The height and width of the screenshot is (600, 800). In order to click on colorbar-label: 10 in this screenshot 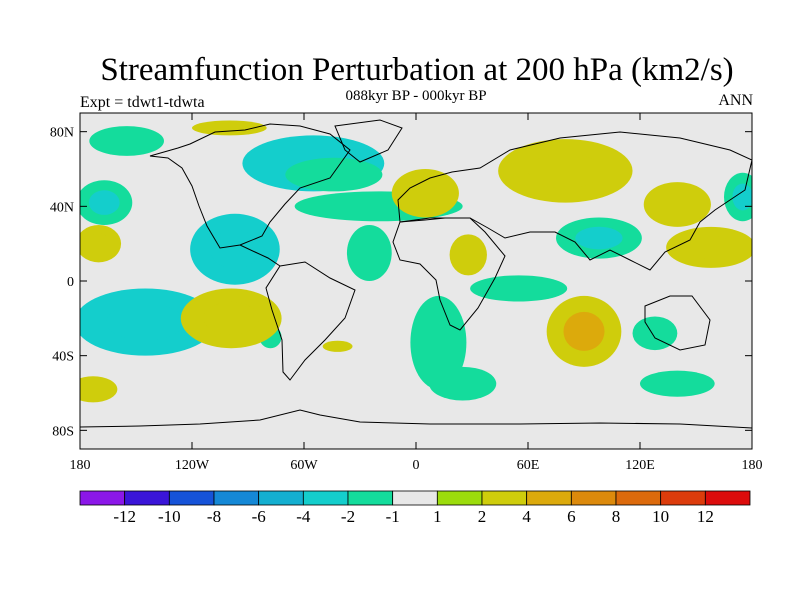, I will do `click(660, 516)`.